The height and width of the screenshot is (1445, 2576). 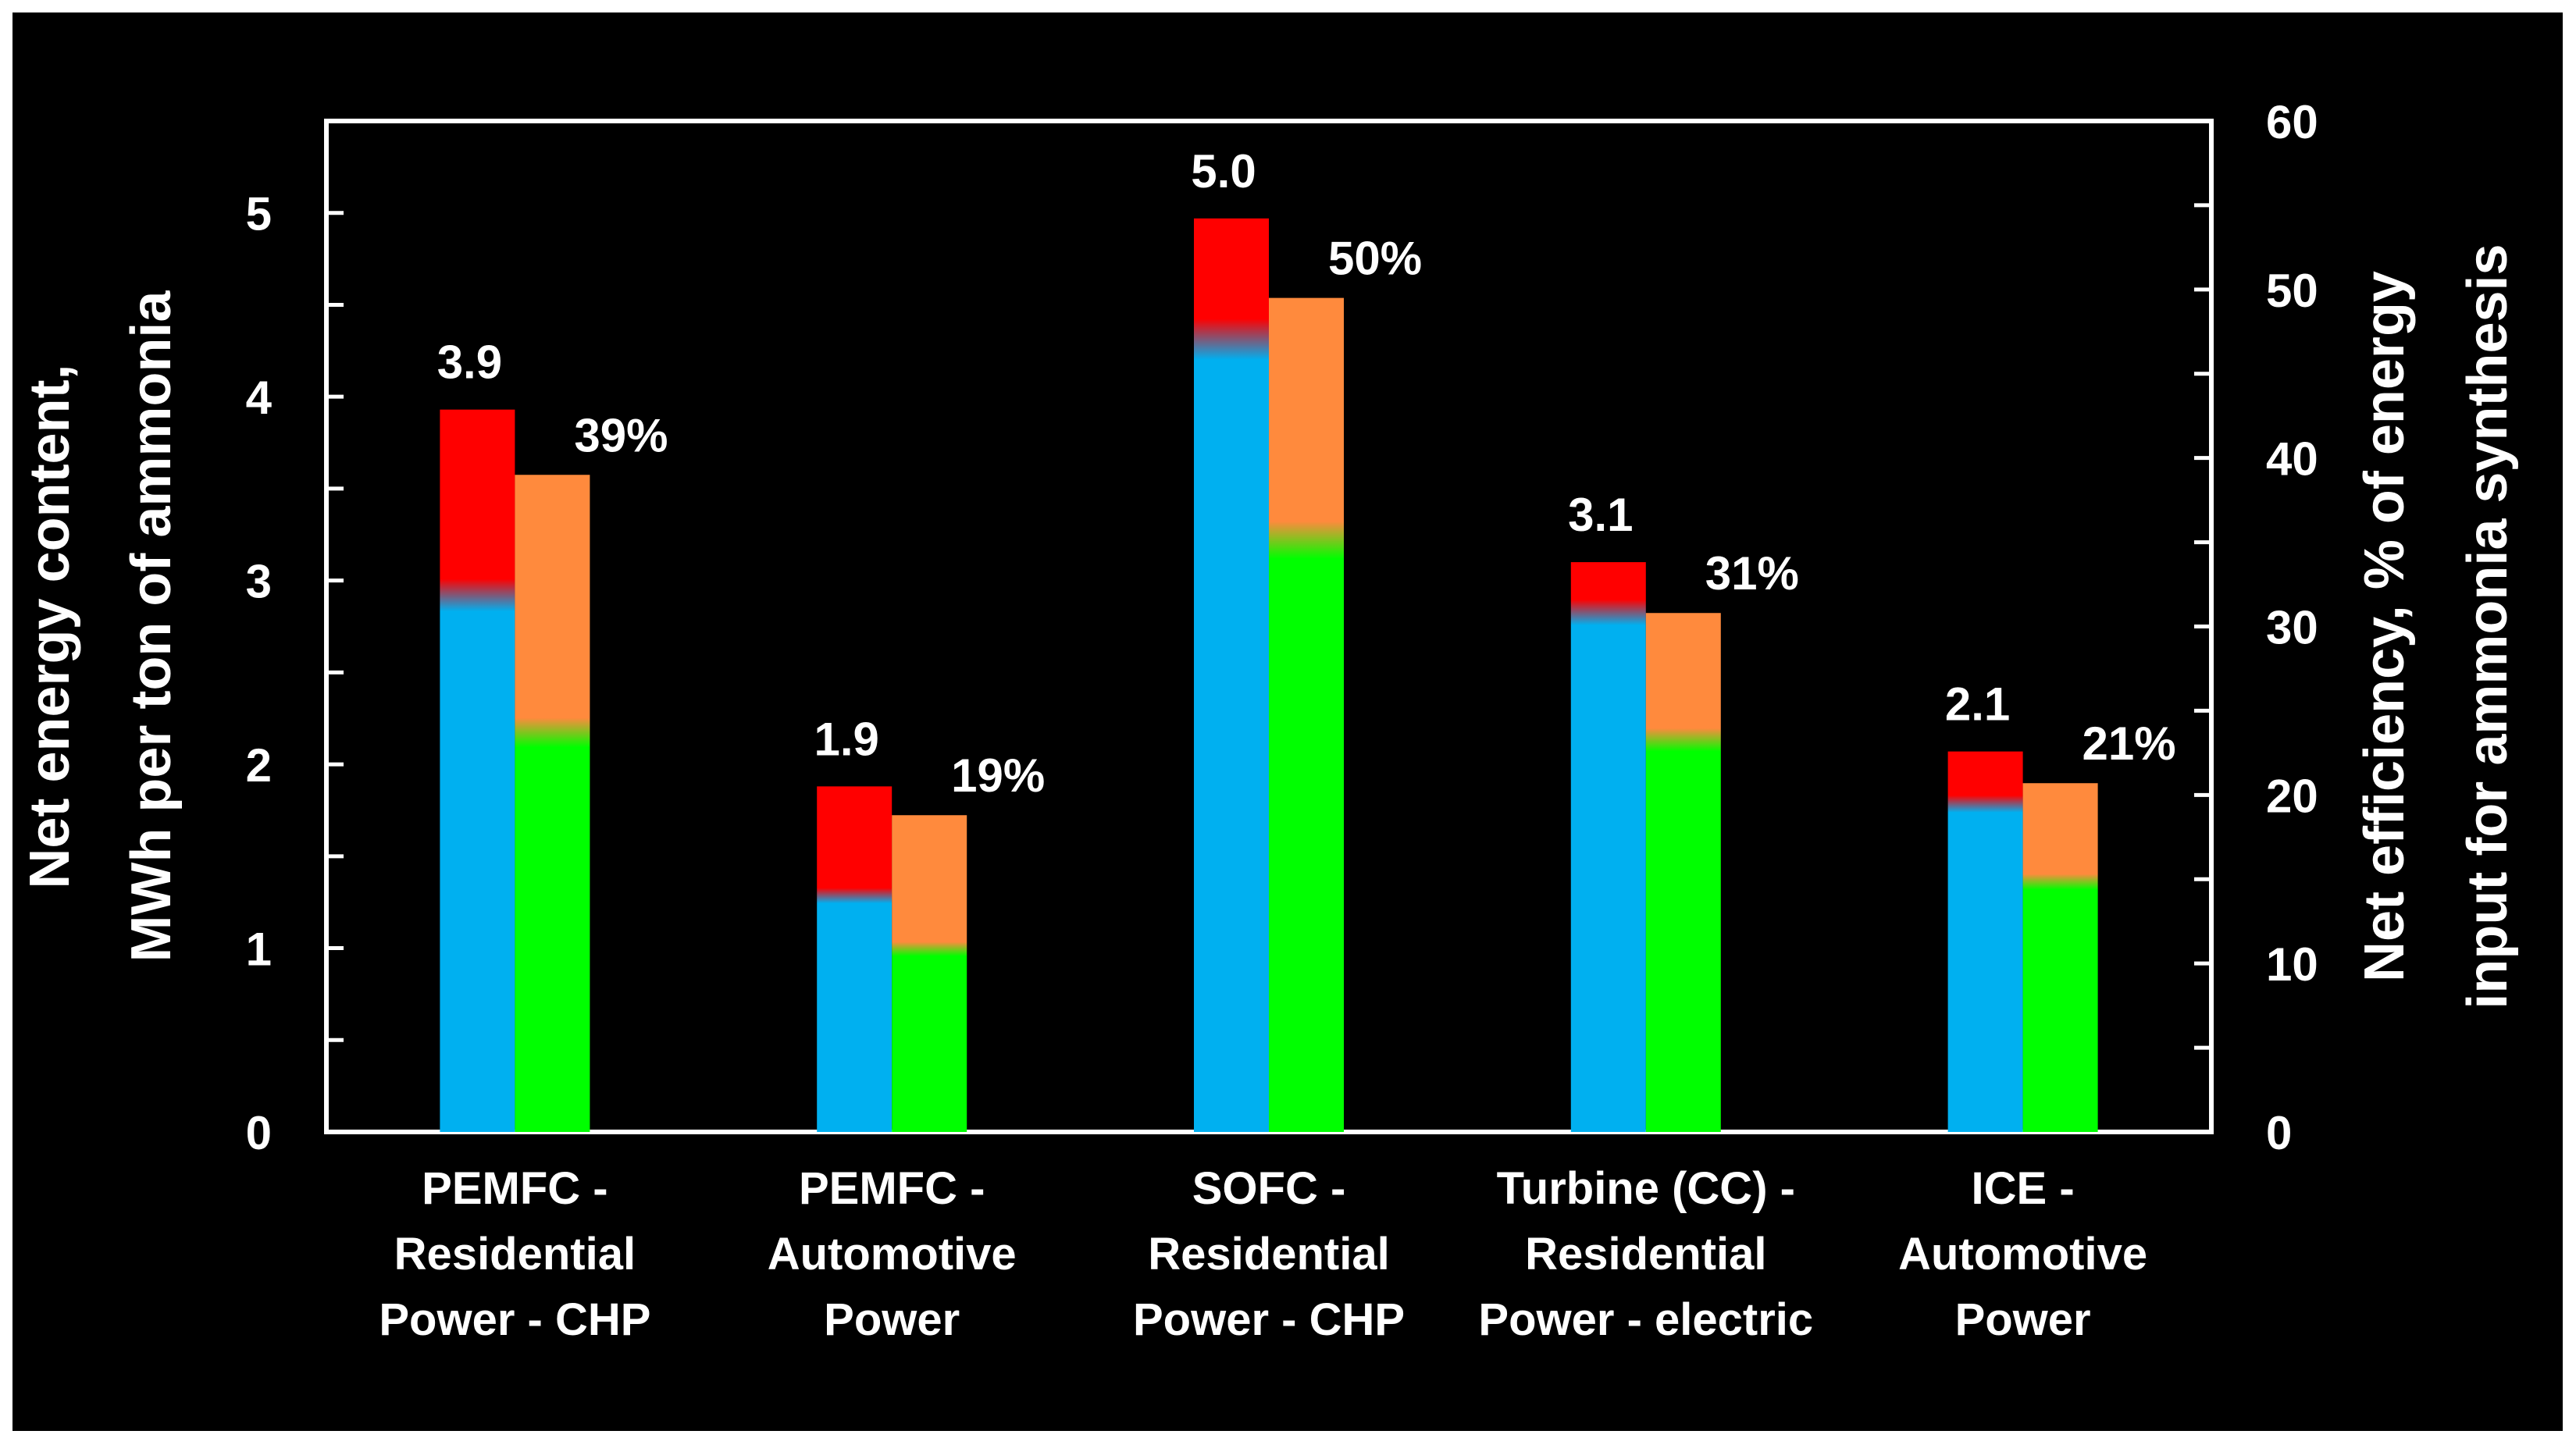 I want to click on data-label-energy-4: 3.1, so click(x=1601, y=515).